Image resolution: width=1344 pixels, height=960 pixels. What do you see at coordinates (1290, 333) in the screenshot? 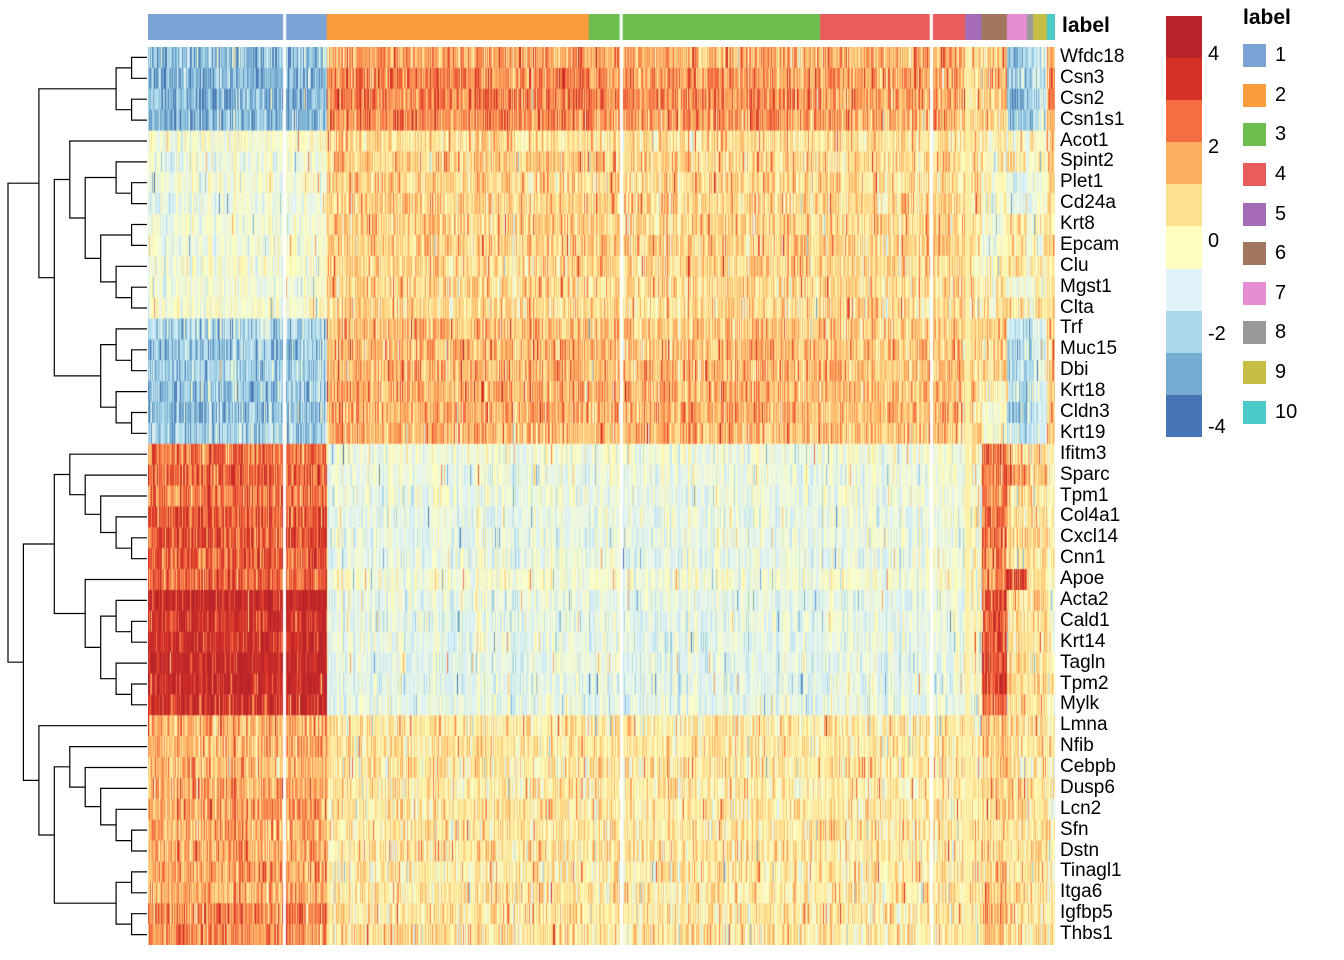
I see `legend-entry: 8` at bounding box center [1290, 333].